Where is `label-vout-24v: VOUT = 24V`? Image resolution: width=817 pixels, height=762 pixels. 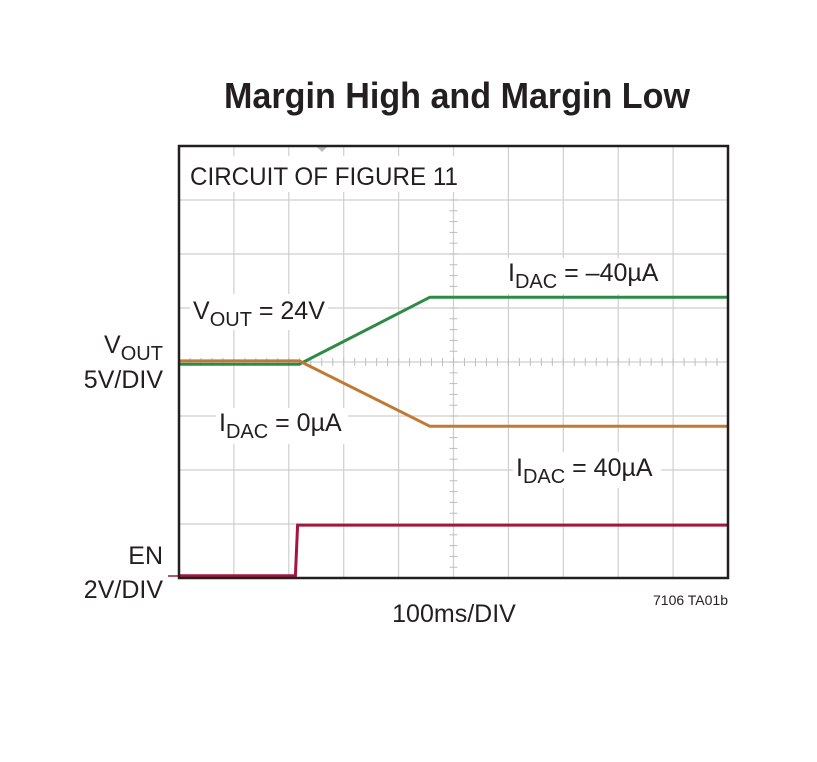 label-vout-24v: VOUT = 24V is located at coordinates (259, 314).